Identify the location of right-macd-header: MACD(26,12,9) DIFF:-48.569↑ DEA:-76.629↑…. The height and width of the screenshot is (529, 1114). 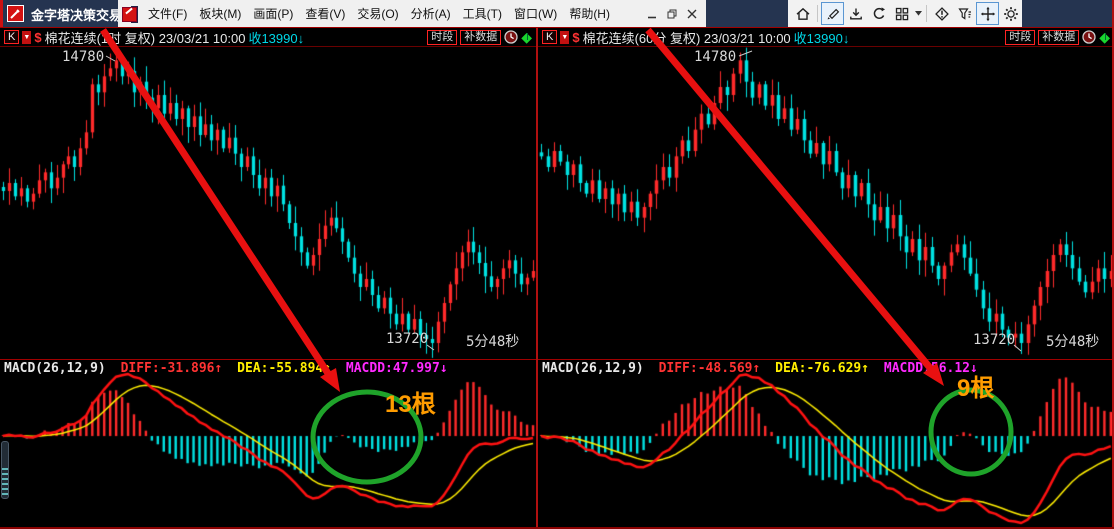
(763, 368).